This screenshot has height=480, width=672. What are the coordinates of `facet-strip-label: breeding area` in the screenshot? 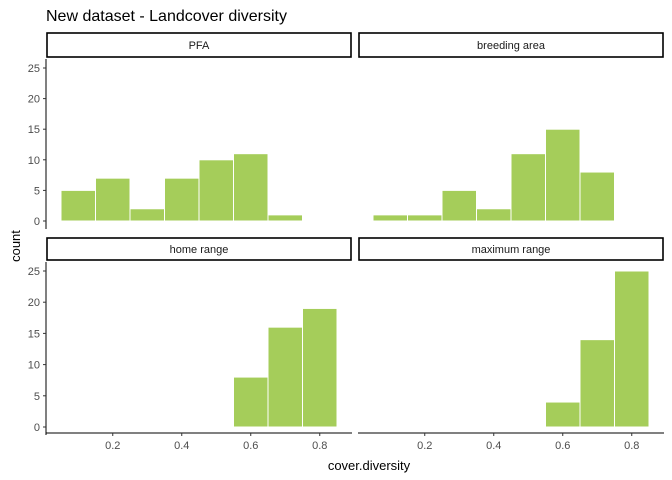 It's located at (511, 46).